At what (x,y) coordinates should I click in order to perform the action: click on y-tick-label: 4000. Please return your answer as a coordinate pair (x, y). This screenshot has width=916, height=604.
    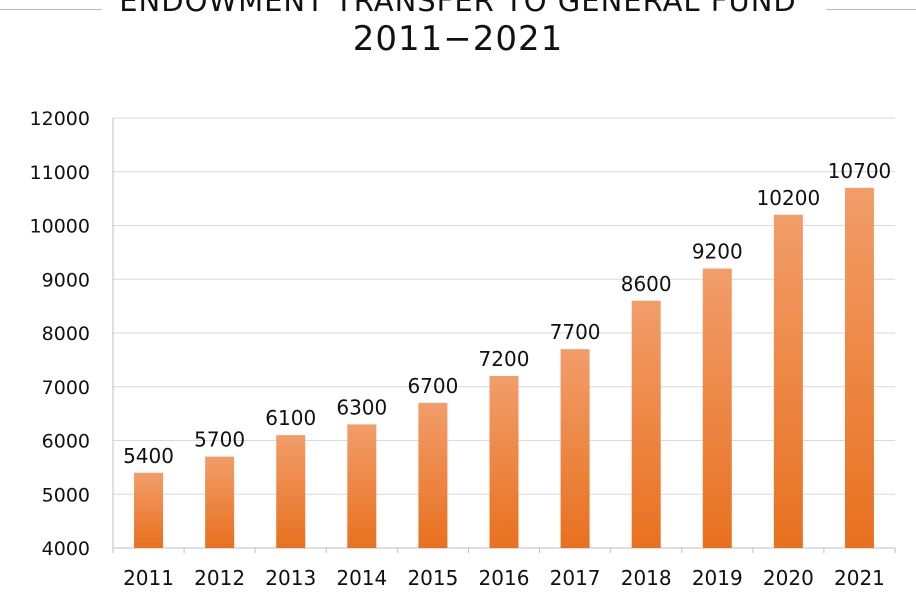
    Looking at the image, I should click on (66, 549).